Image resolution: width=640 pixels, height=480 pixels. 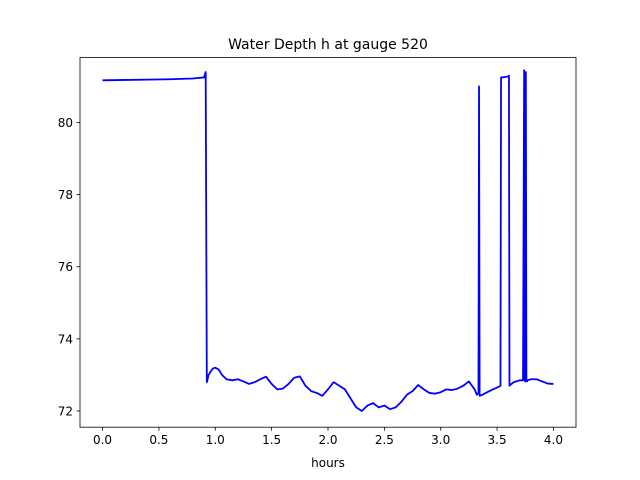 What do you see at coordinates (497, 440) in the screenshot?
I see `x-tick-label: 3.5` at bounding box center [497, 440].